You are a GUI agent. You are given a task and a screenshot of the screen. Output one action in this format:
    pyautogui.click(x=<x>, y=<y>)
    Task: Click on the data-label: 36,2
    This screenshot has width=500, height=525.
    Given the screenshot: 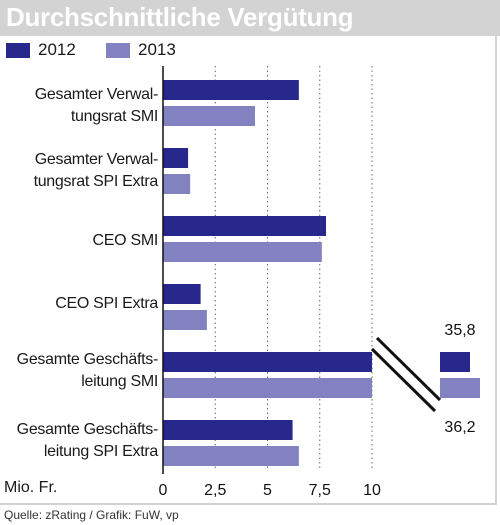 What is the action you would take?
    pyautogui.click(x=459, y=427)
    